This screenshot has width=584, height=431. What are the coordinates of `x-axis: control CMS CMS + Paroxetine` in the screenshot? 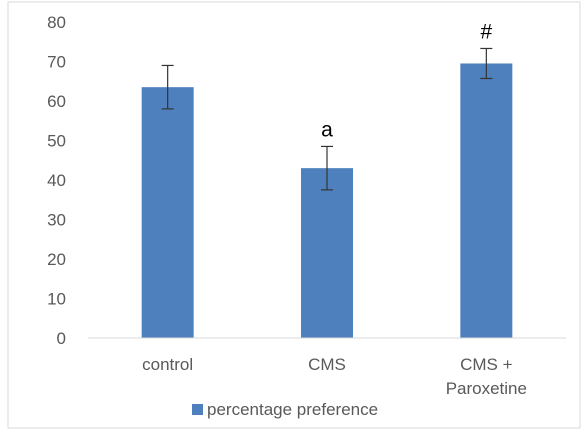 It's located at (327, 367).